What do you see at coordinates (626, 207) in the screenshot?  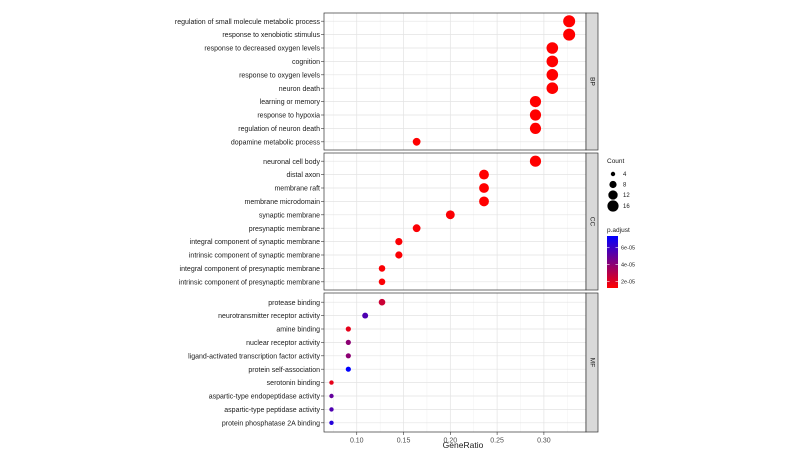 I see `size-legend-label: 16` at bounding box center [626, 207].